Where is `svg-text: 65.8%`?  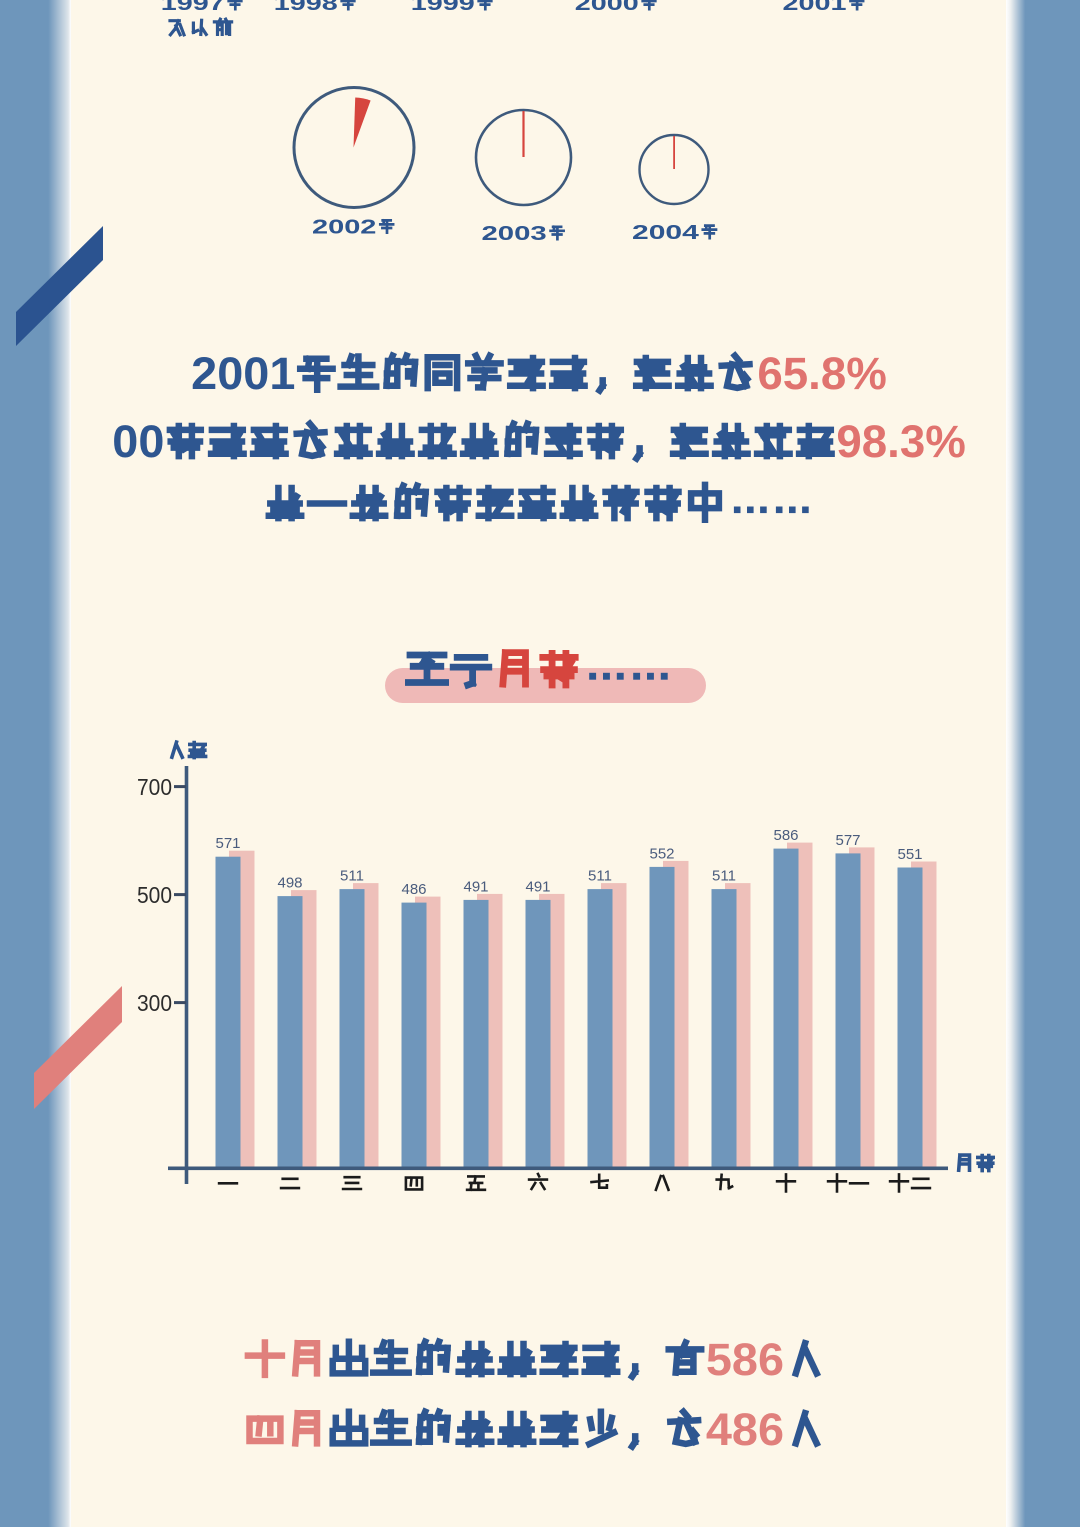
svg-text: 65.8% is located at coordinates (821, 373).